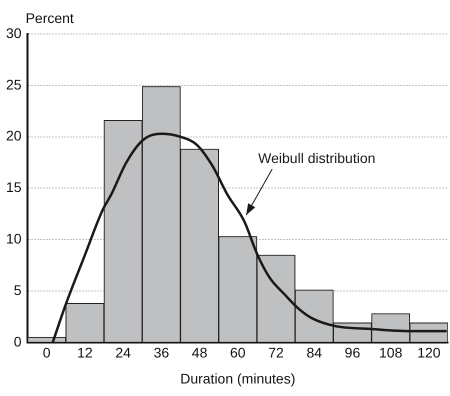  I want to click on x-tick-label: 108, so click(390, 352).